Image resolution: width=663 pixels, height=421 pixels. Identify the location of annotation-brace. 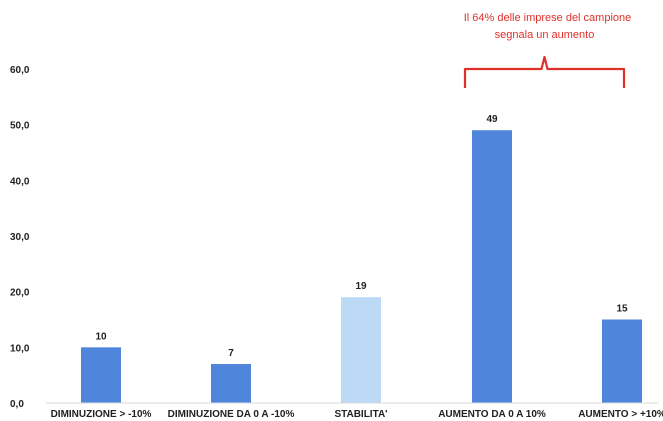
(544, 71).